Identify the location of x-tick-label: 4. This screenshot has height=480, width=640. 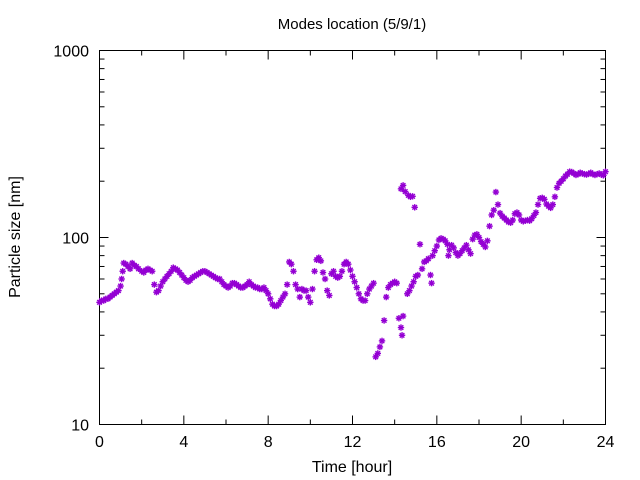
(183, 442).